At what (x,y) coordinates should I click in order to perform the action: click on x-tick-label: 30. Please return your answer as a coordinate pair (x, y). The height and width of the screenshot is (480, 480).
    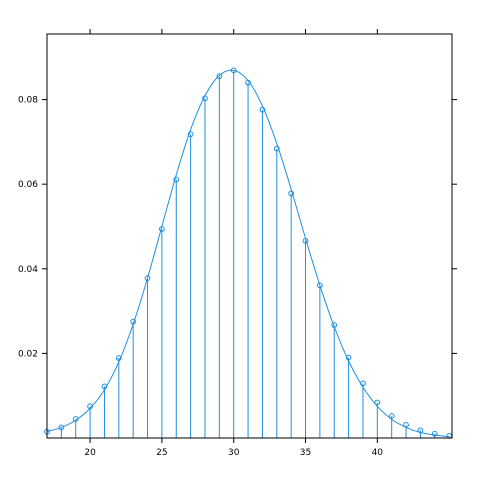
    Looking at the image, I should click on (234, 453).